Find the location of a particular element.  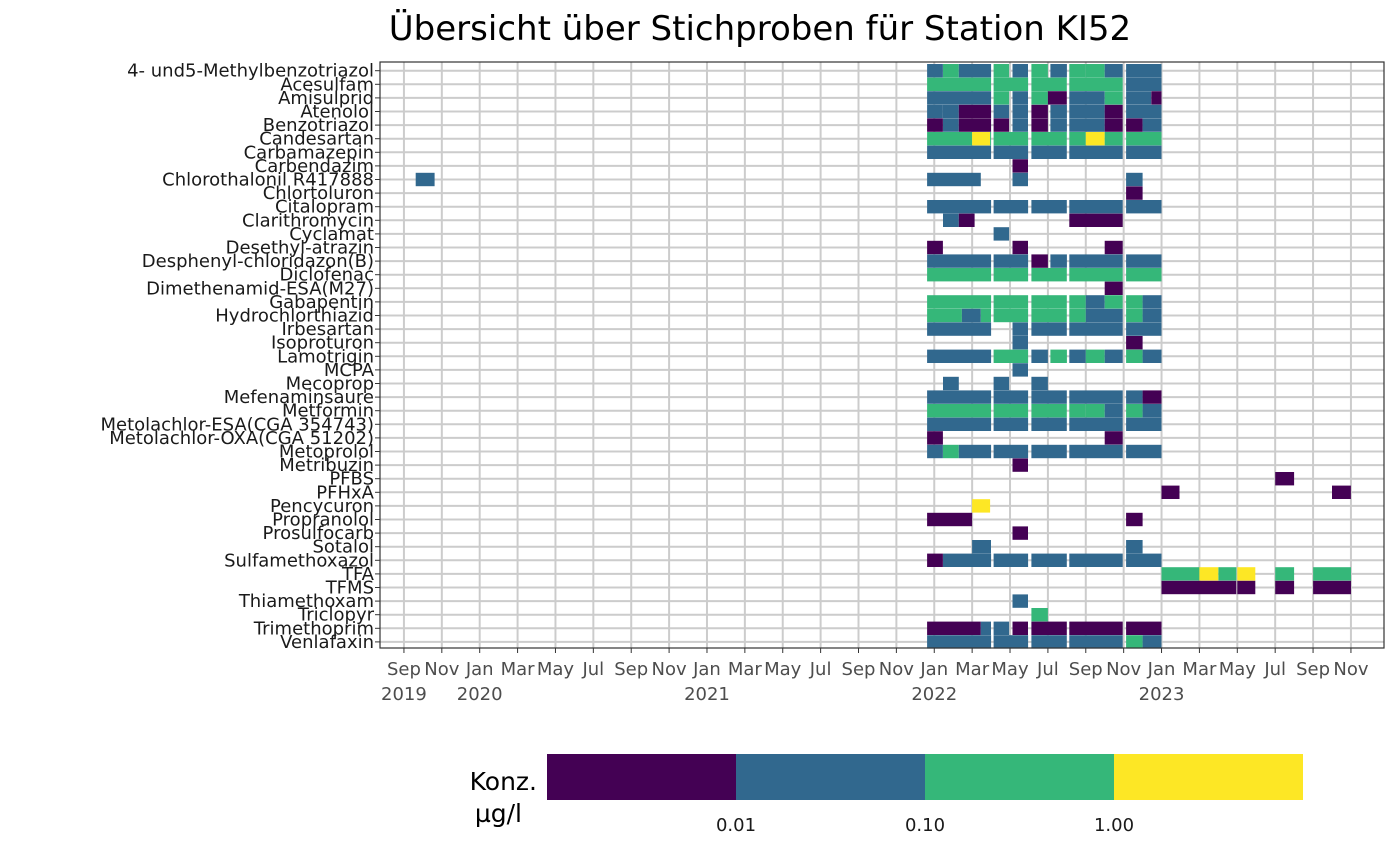

y-tick-label: Cyclamat is located at coordinates (331, 234).